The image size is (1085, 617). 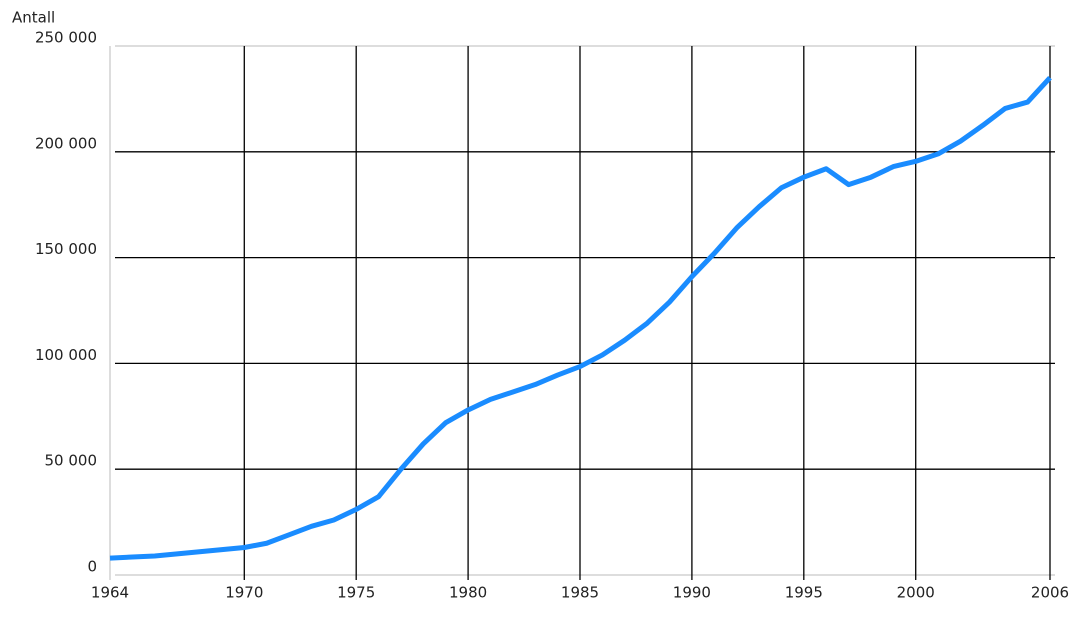 What do you see at coordinates (66, 38) in the screenshot?
I see `y-tick-label: 250 000` at bounding box center [66, 38].